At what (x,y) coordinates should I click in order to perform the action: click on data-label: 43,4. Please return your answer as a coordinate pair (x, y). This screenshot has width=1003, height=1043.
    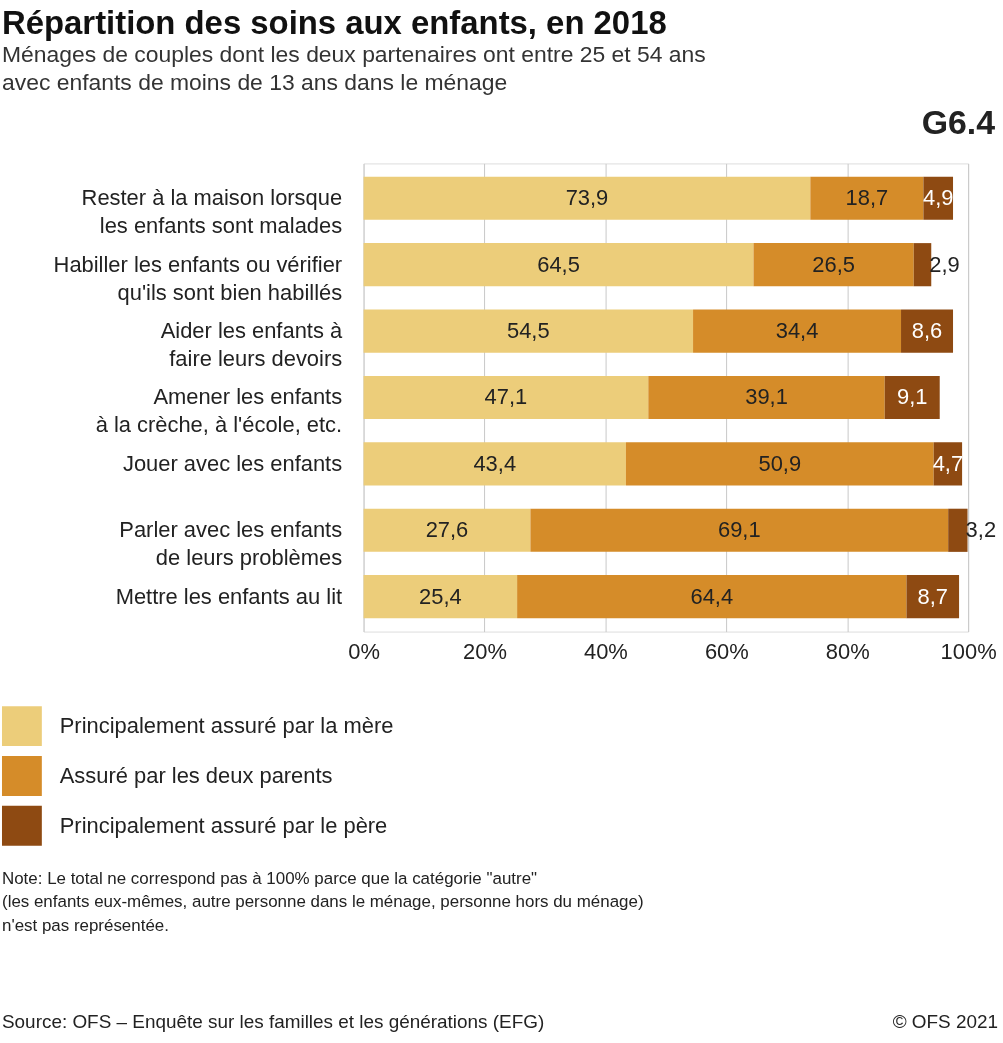
    Looking at the image, I should click on (495, 463).